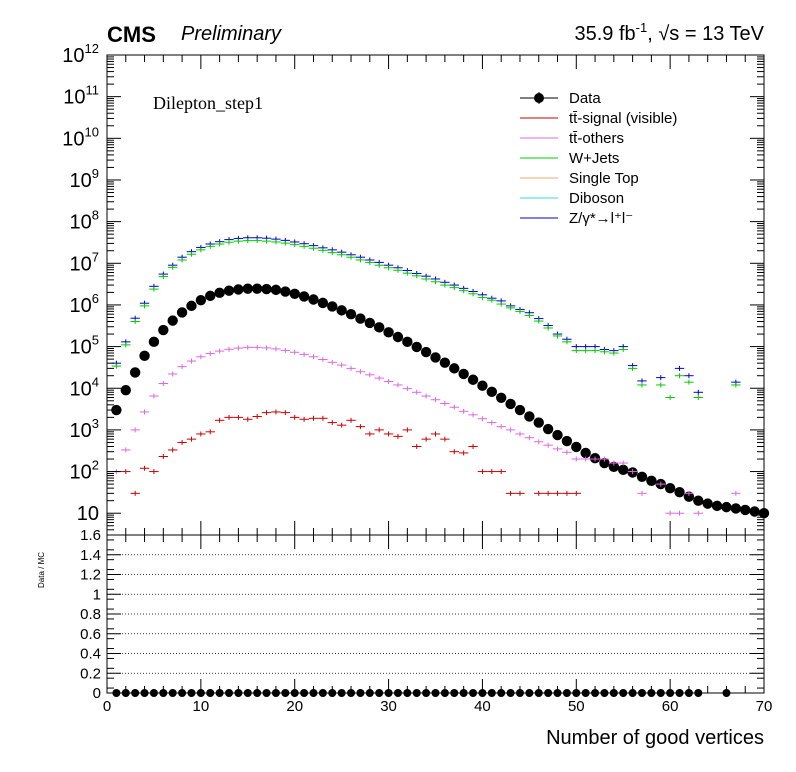  I want to click on legend-entry-zgamma: Z/γ*→l⁺l⁻, so click(576, 218).